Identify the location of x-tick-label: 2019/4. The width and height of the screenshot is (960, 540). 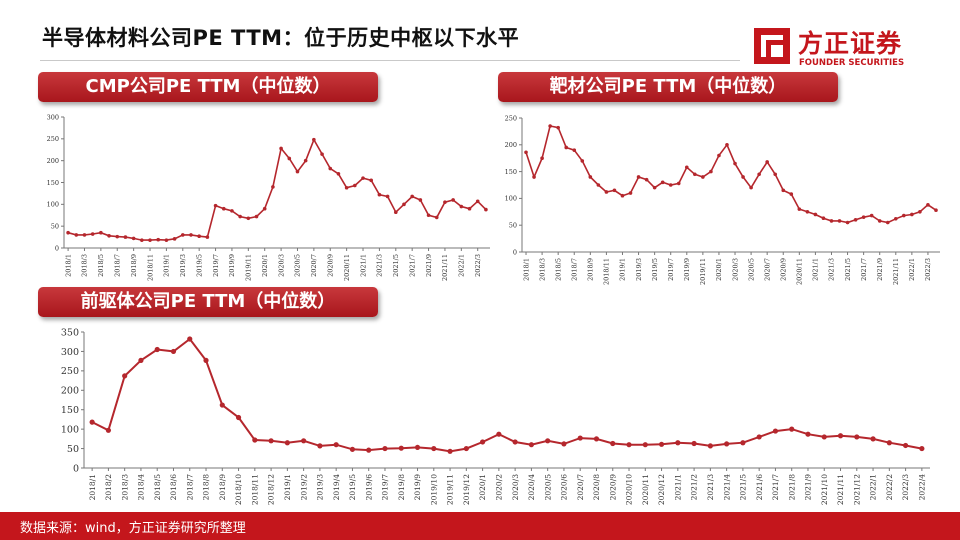
(336, 487).